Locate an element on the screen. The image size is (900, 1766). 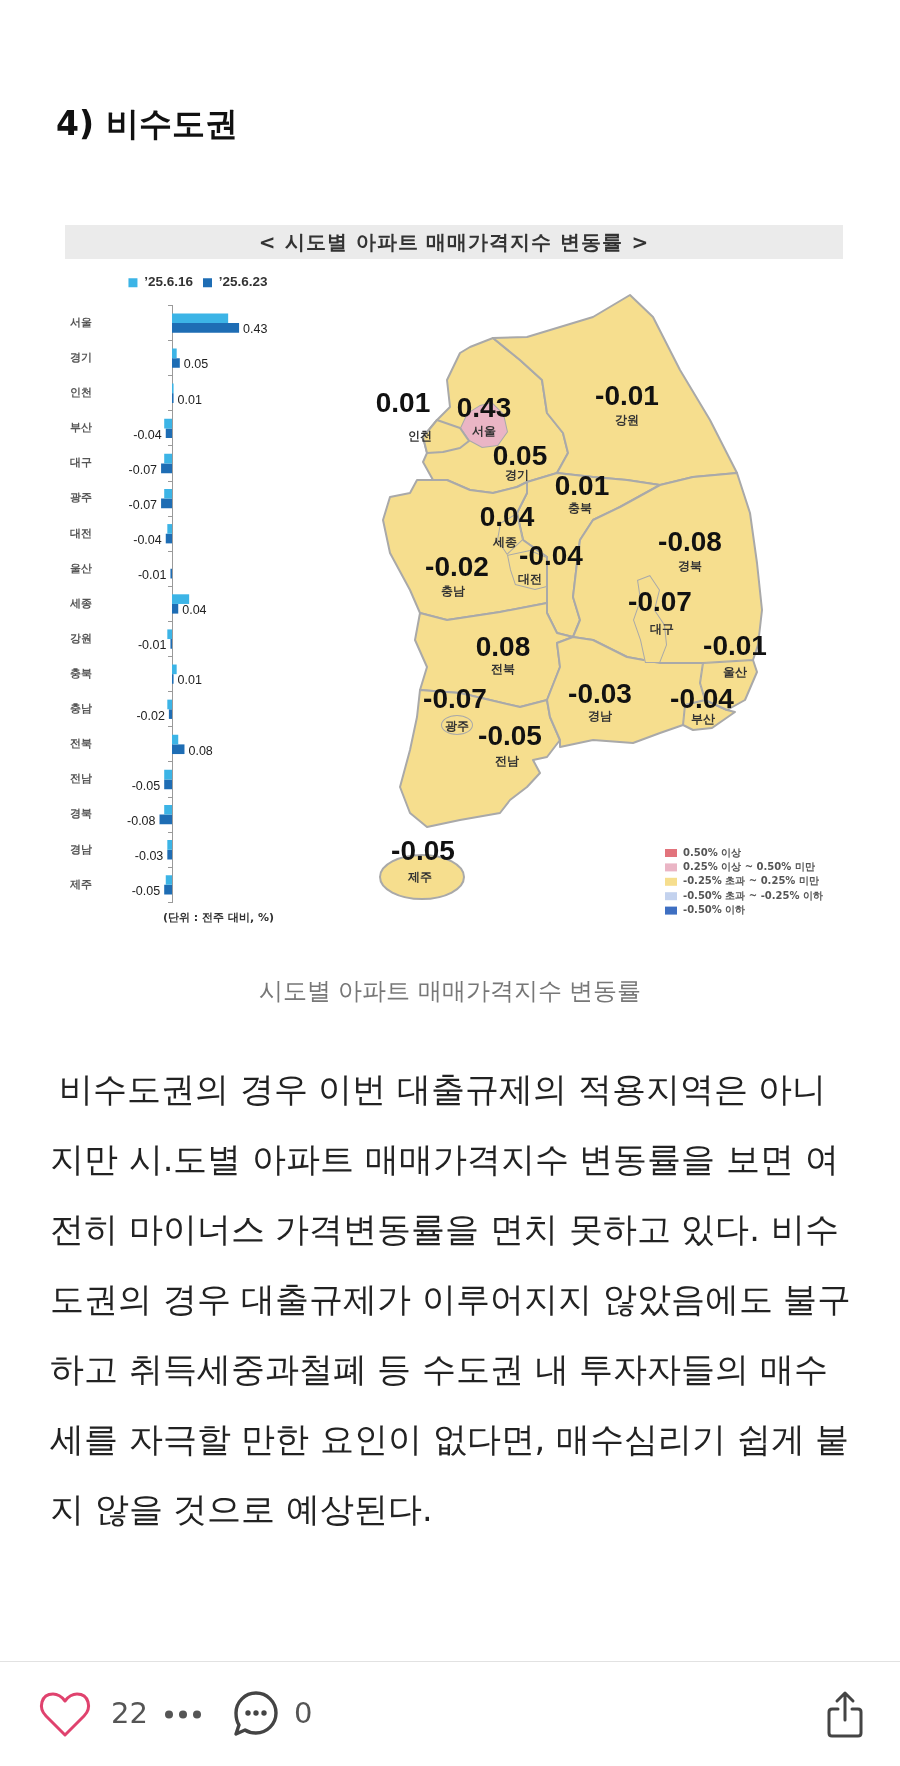
text: 시도별 아파트 매매가격지수 변동률 is located at coordinates (450, 991).